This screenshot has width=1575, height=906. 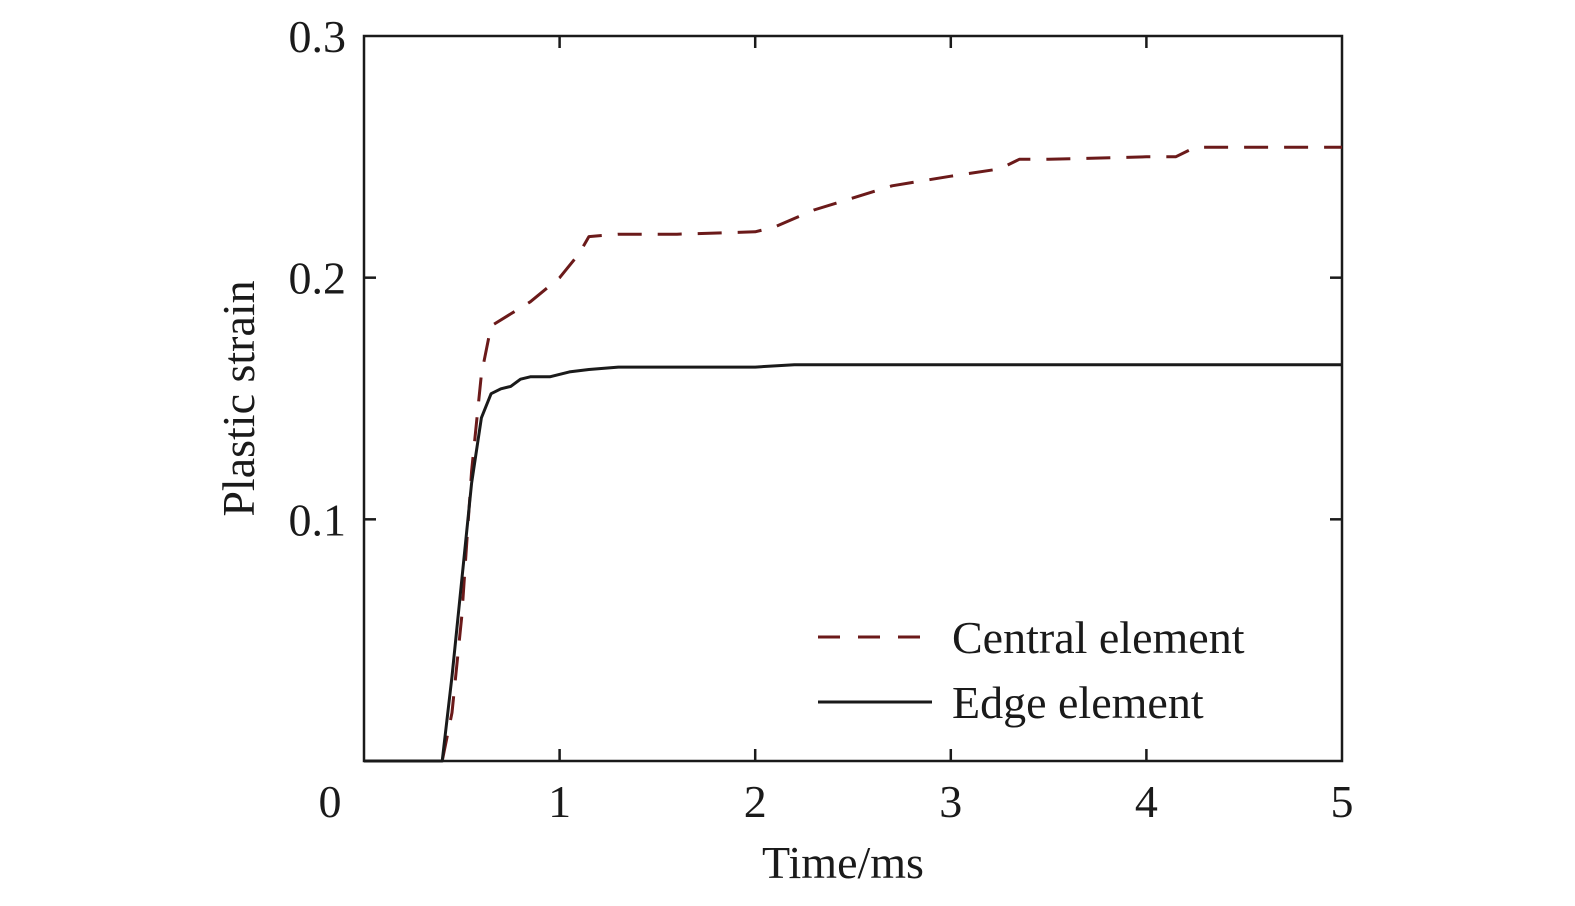 I want to click on y-tick-label: 0.2, so click(x=318, y=278).